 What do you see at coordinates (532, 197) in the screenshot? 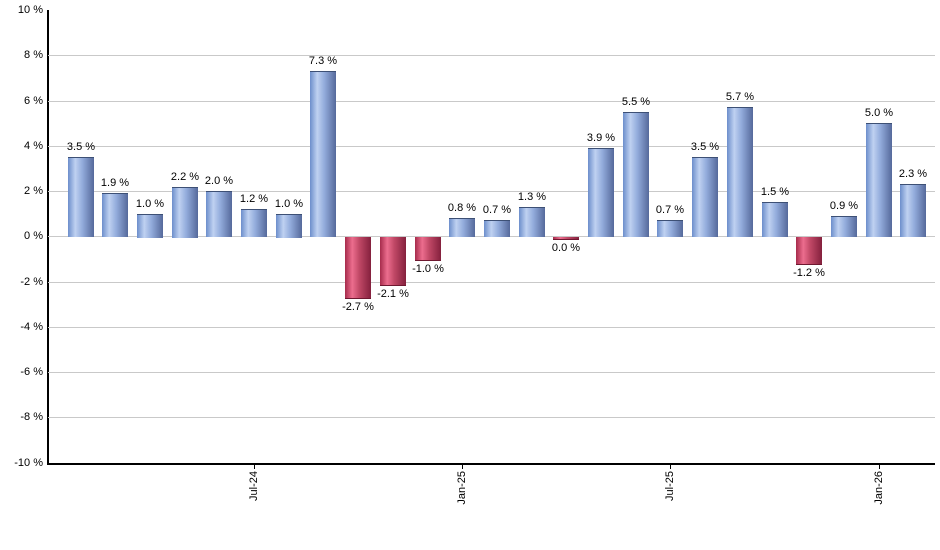
I see `bar-value-label: 1.3 %` at bounding box center [532, 197].